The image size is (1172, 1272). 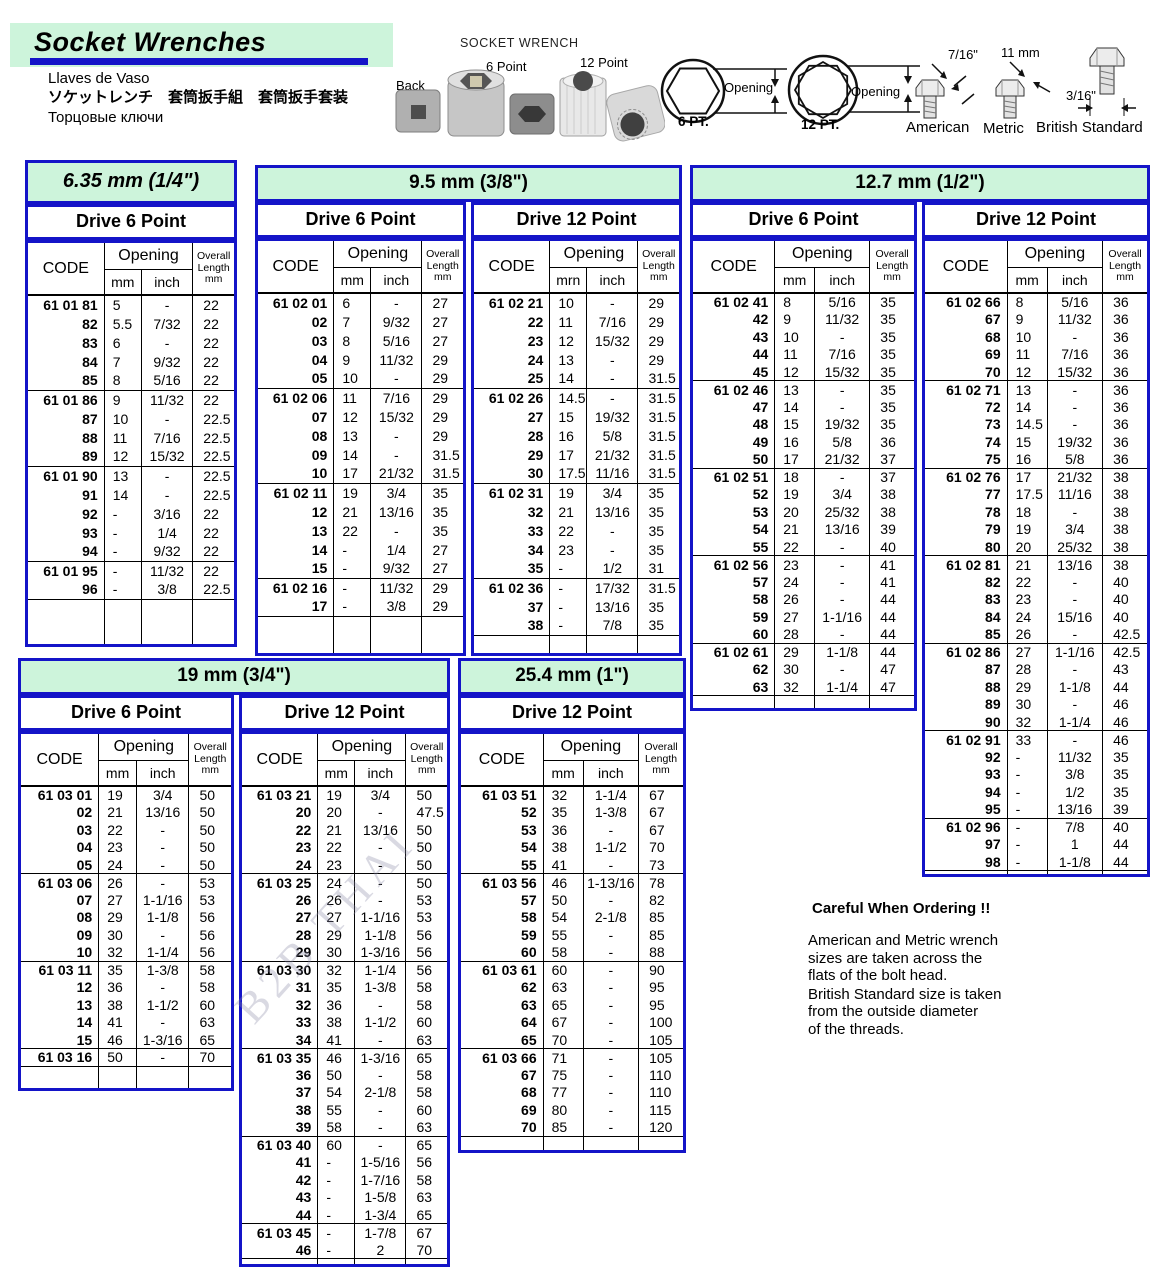 What do you see at coordinates (734, 669) in the screenshot?
I see `code-cell: 62` at bounding box center [734, 669].